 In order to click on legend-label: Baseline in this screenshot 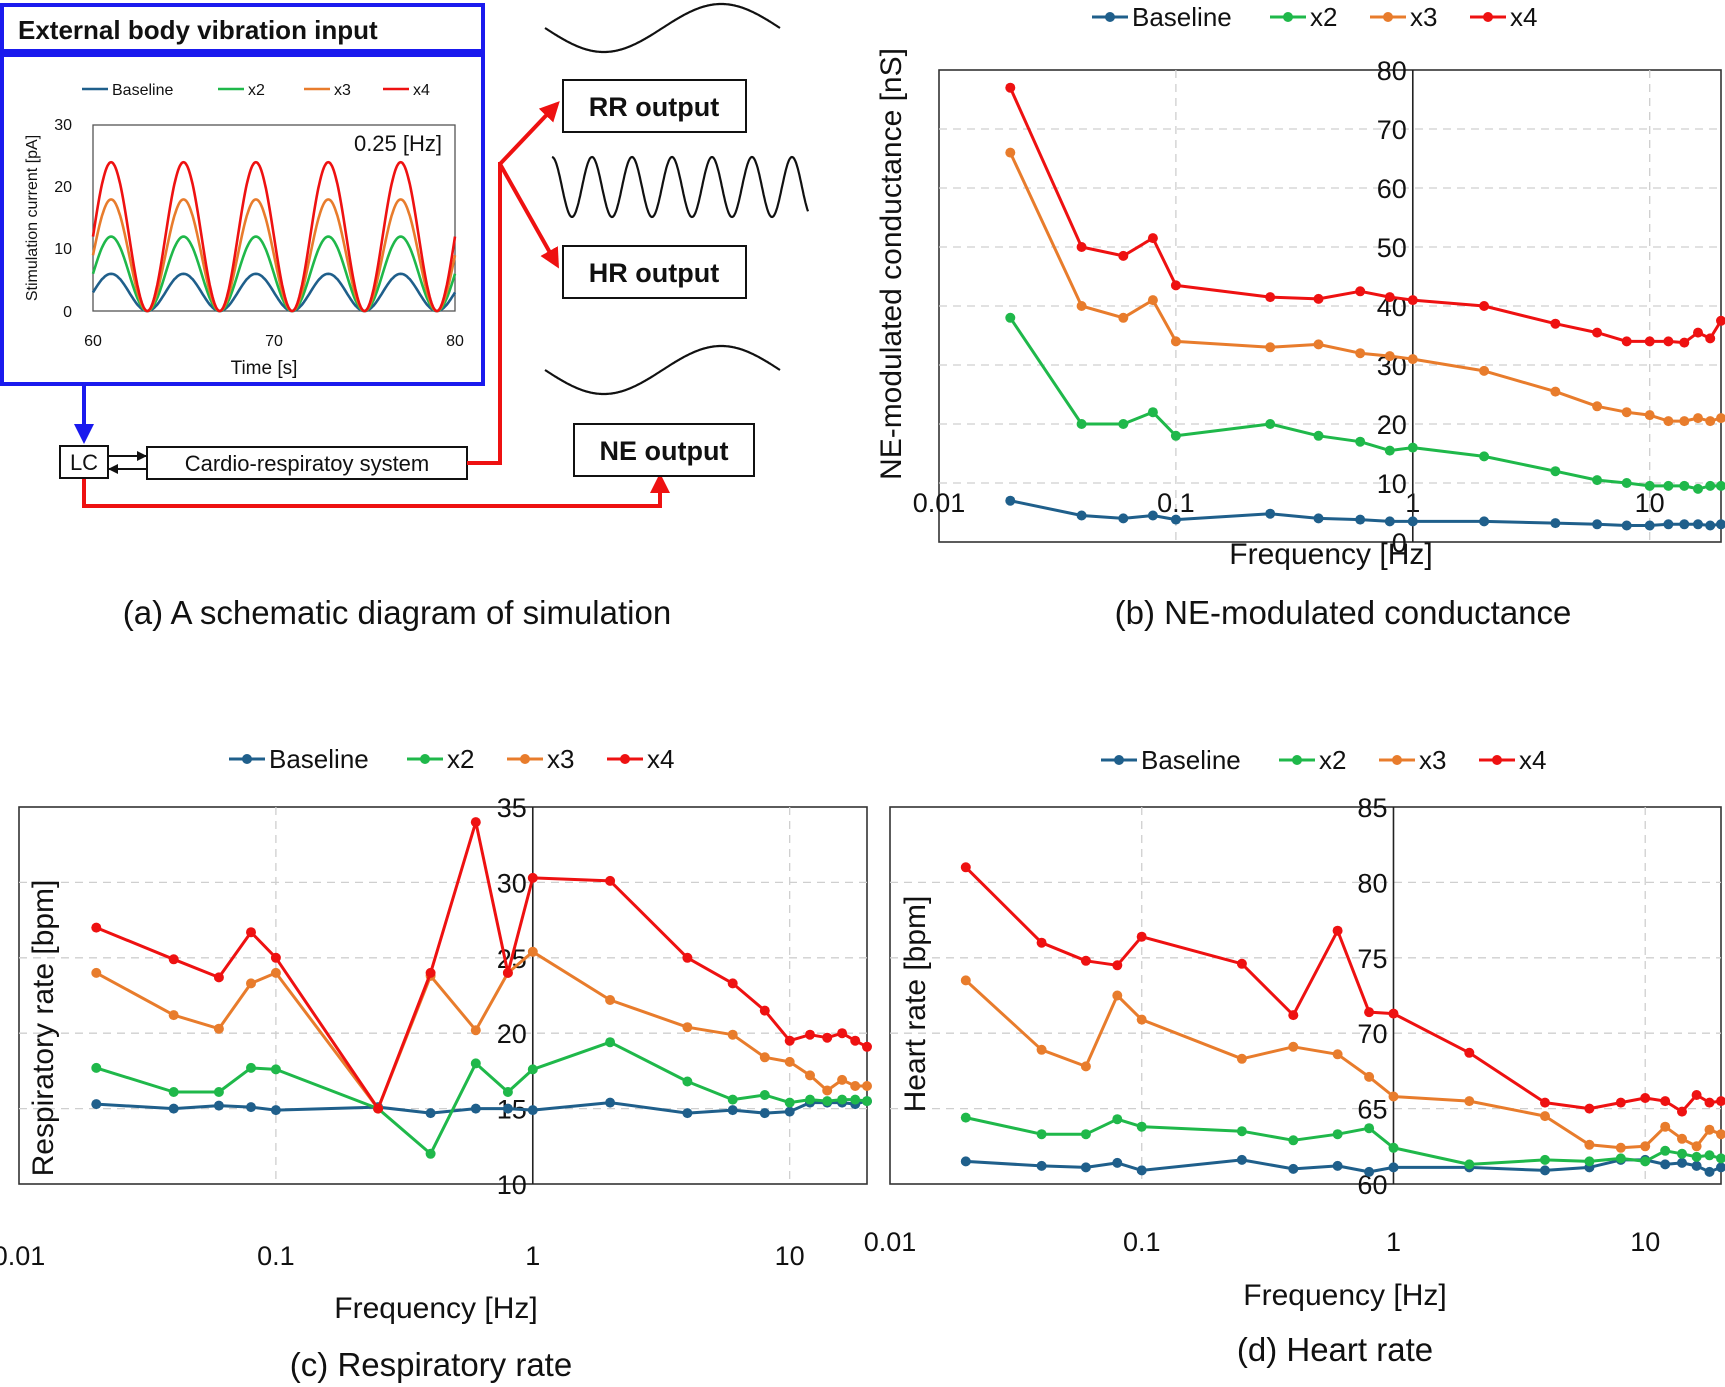, I will do `click(1182, 17)`.